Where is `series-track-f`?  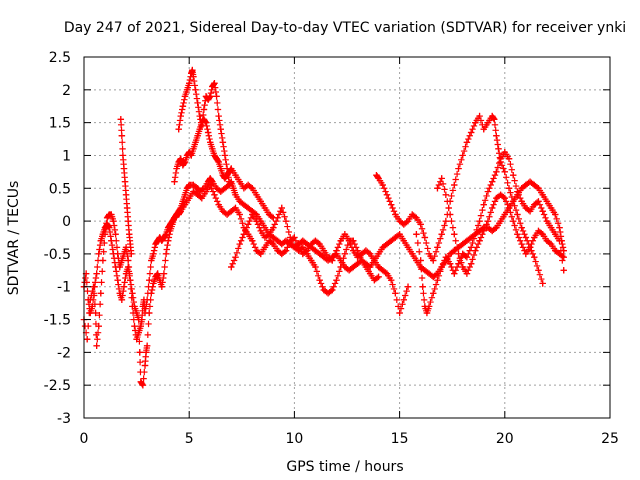
series-track-f is located at coordinates (305, 250).